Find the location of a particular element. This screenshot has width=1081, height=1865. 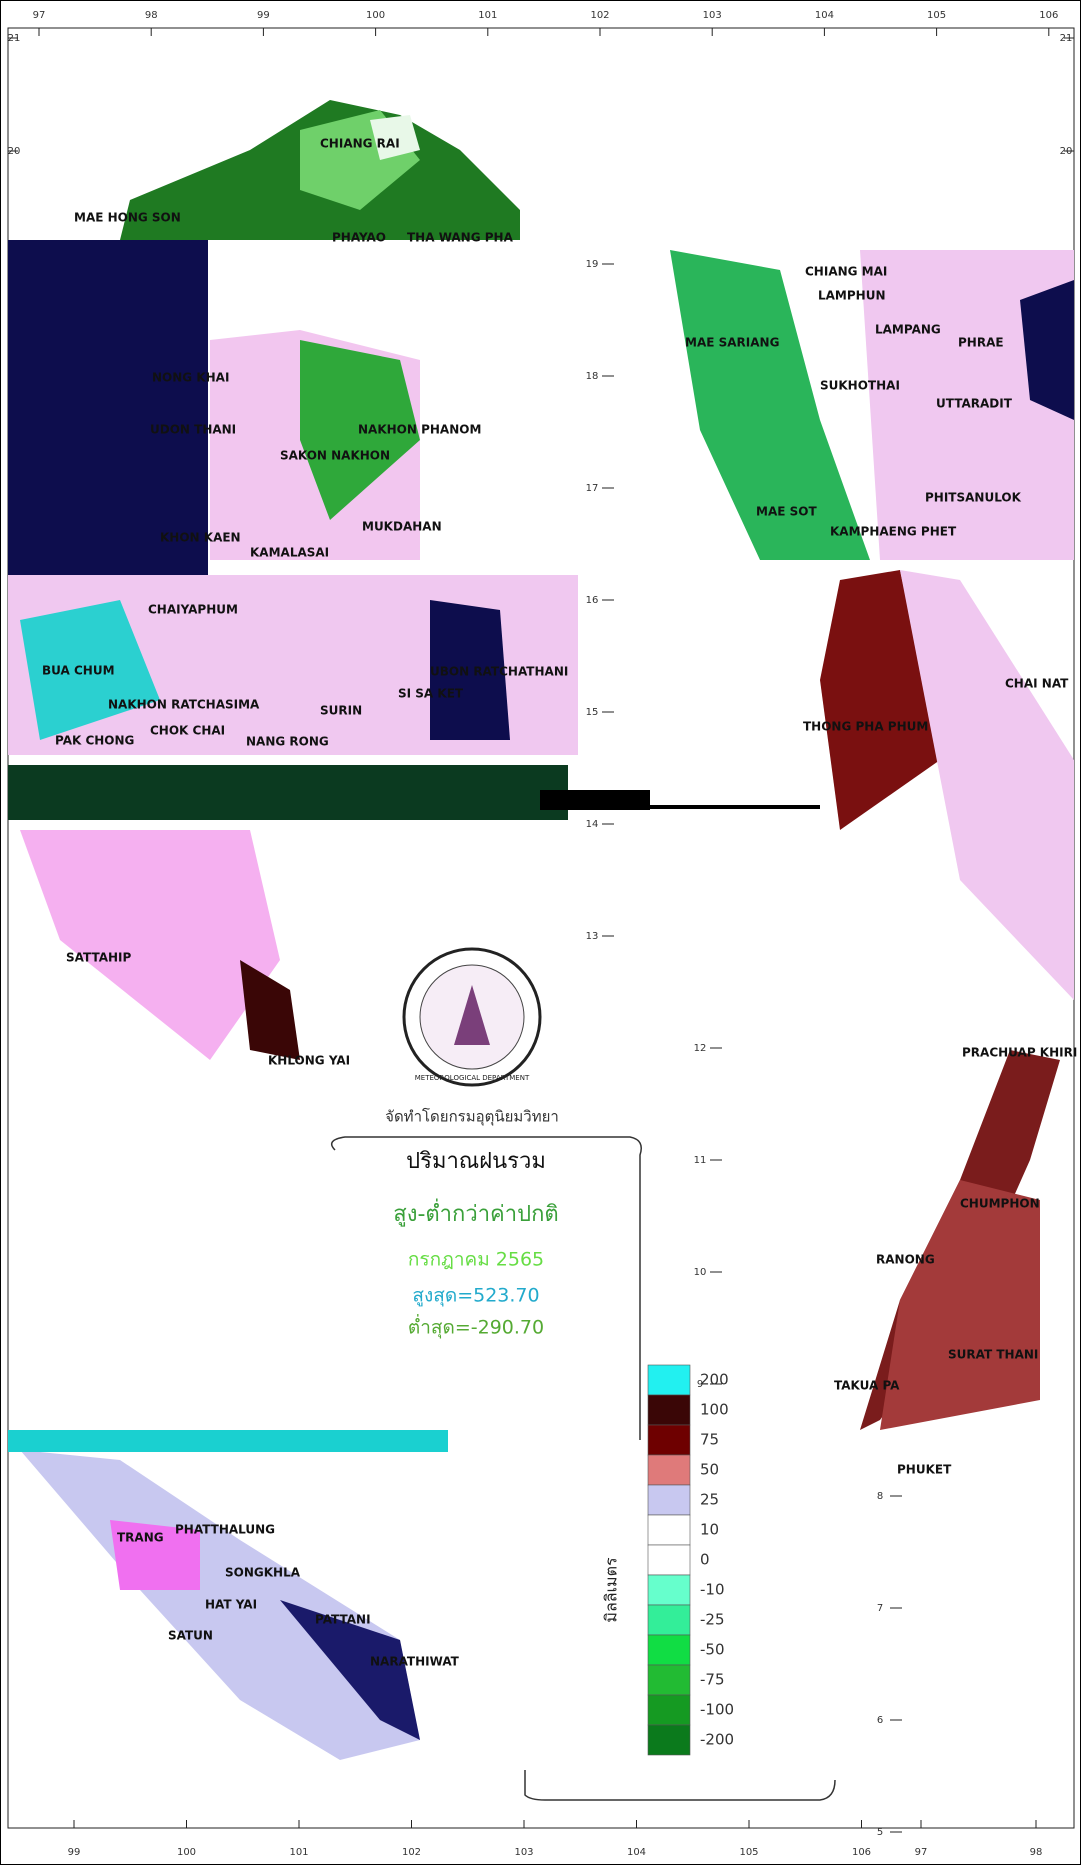

place: PAK CHONG is located at coordinates (94, 741).